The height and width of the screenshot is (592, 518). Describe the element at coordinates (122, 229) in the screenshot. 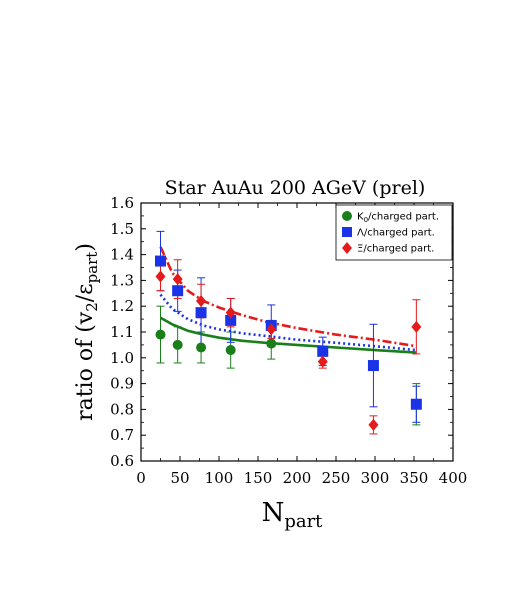

I see `y-tick-label: 1.5` at that location.